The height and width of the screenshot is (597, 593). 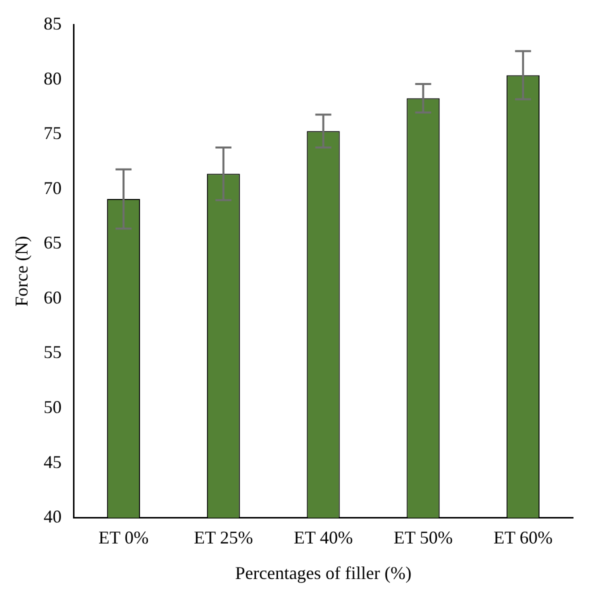 What do you see at coordinates (53, 133) in the screenshot?
I see `y-tick-label: 75` at bounding box center [53, 133].